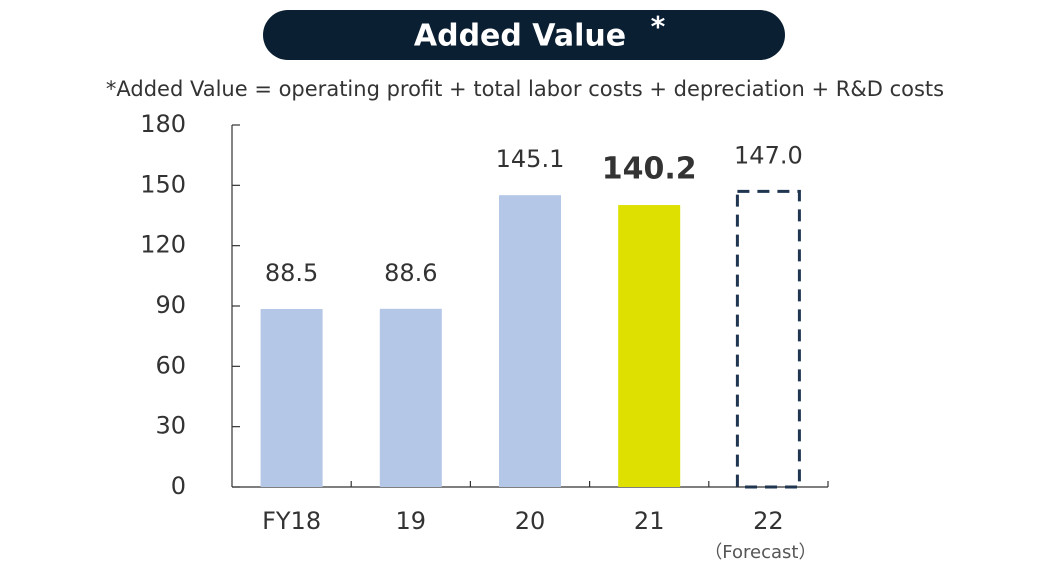  I want to click on y-tick-label: 150, so click(163, 184).